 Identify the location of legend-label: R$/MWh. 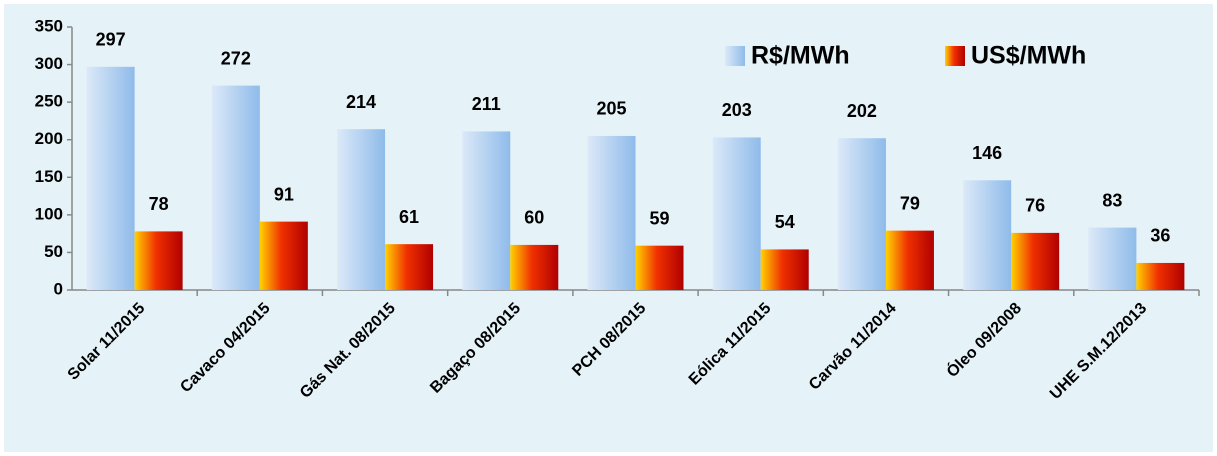
(800, 56).